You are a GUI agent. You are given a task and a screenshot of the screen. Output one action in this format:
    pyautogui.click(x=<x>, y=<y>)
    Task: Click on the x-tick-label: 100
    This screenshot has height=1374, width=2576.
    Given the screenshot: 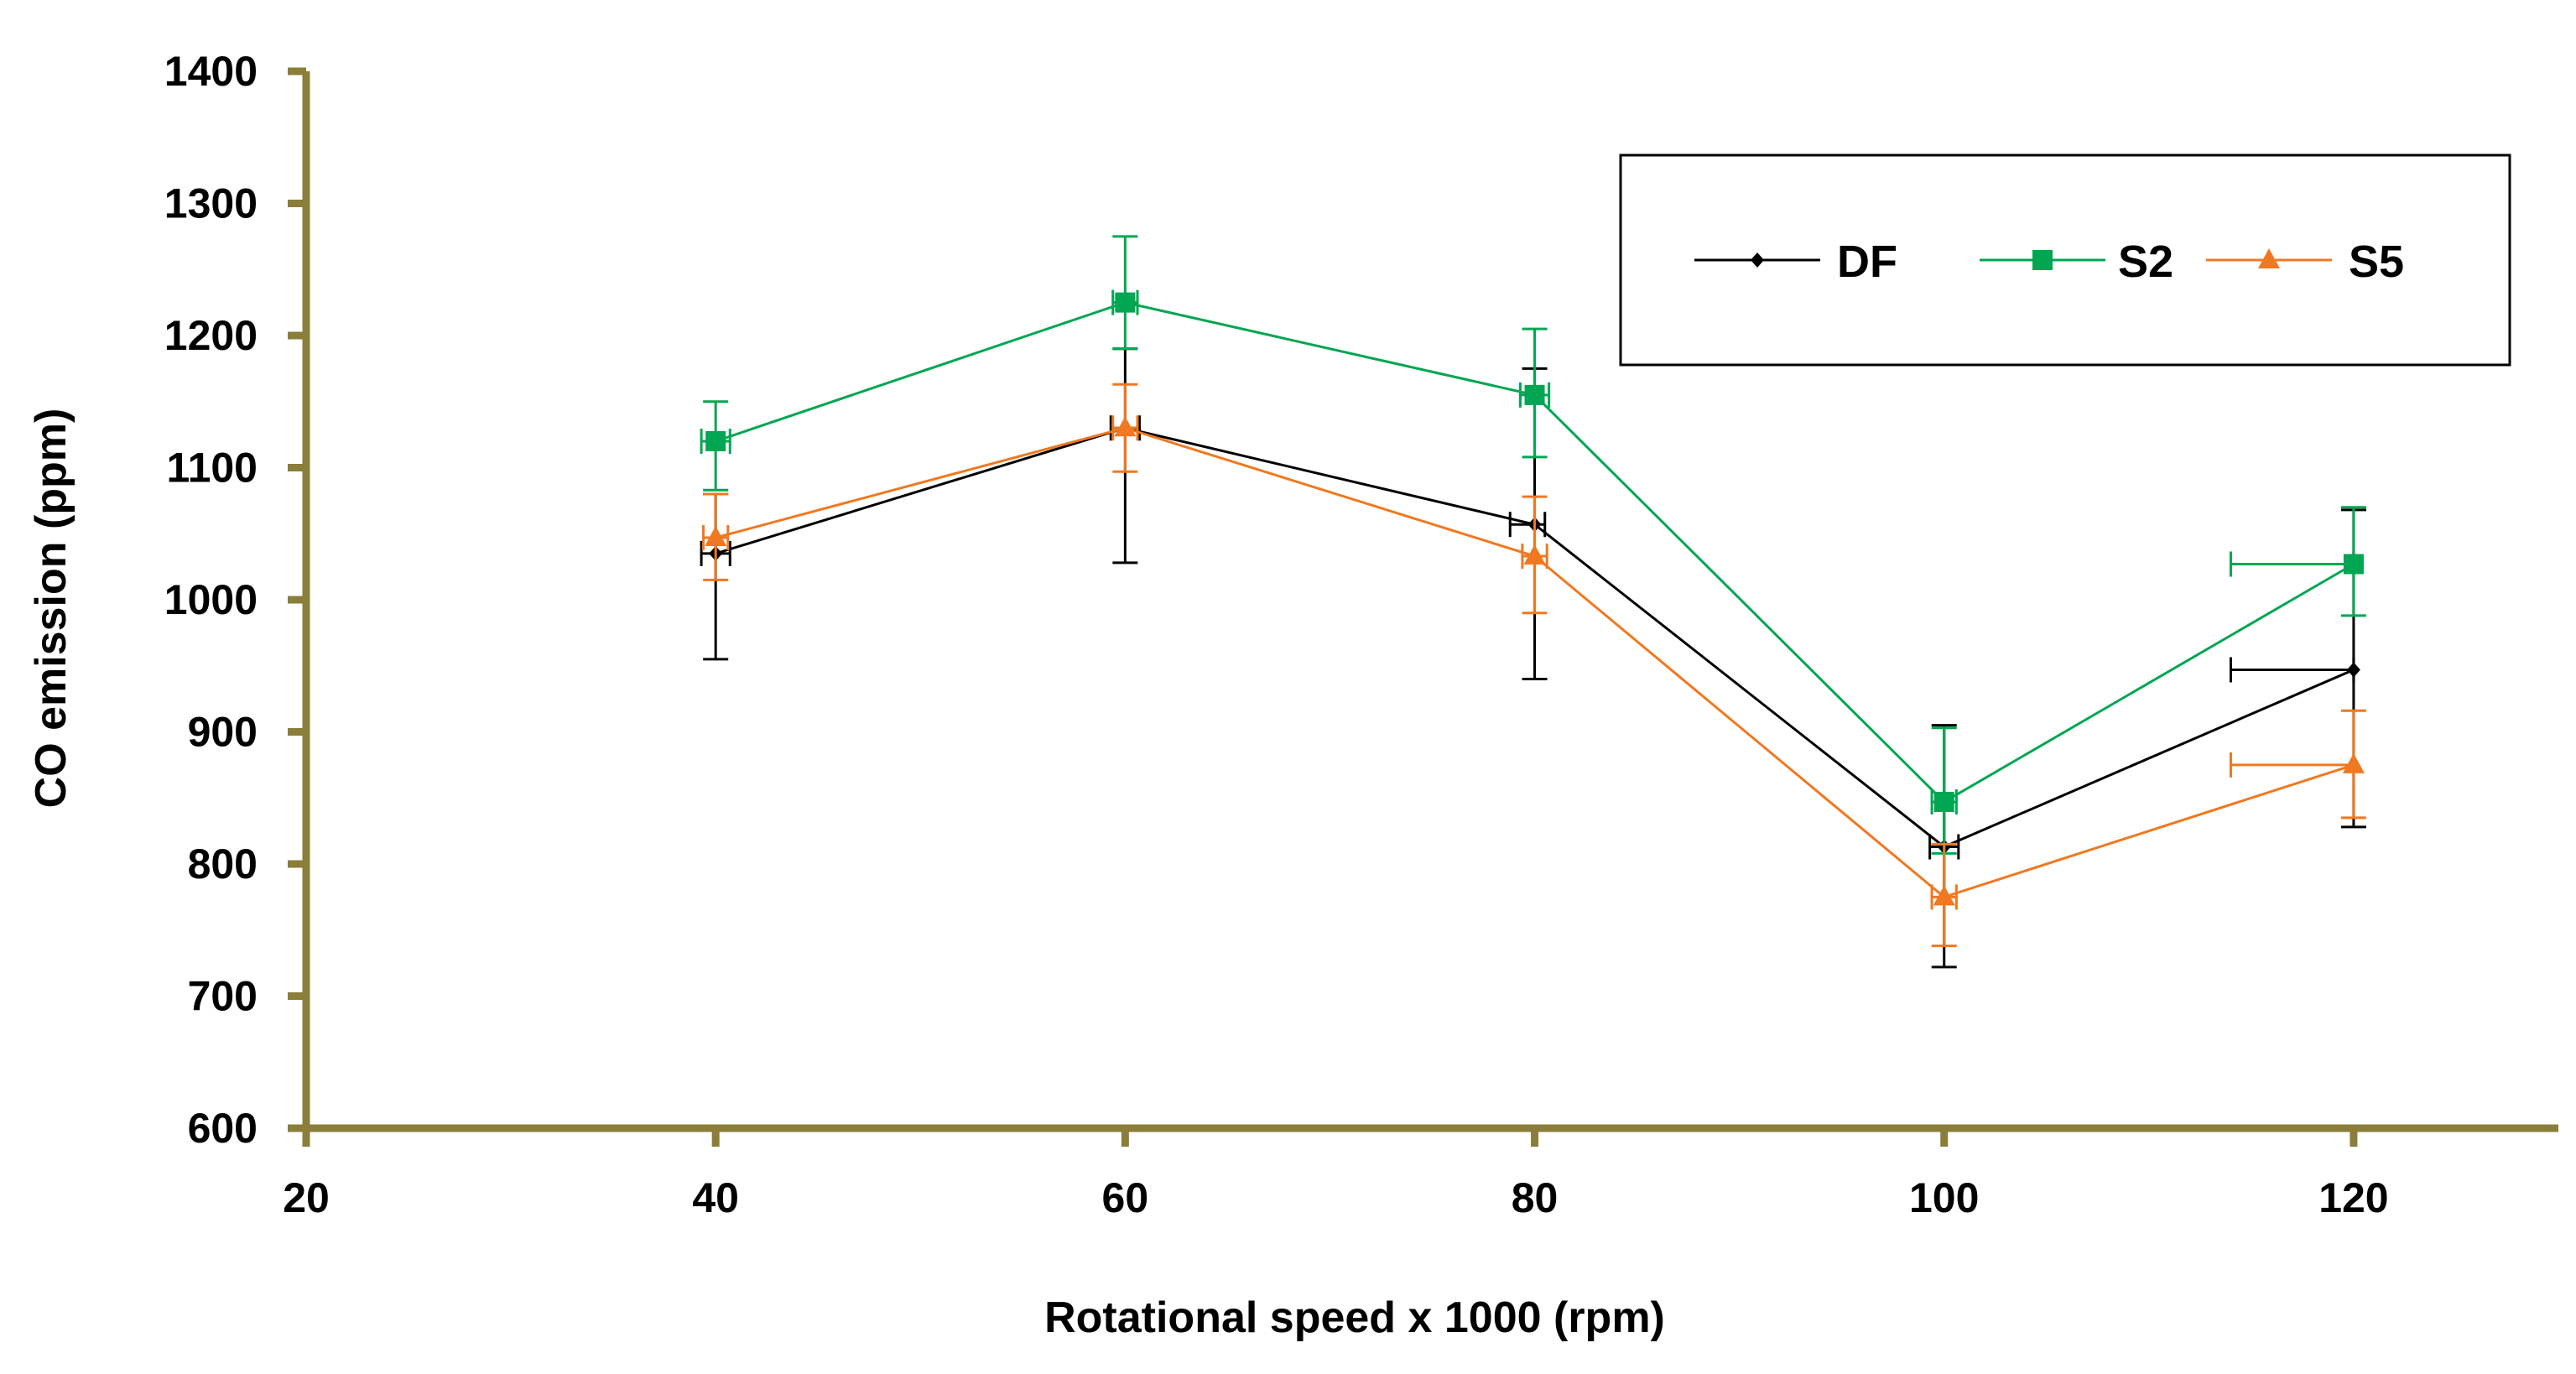 What is the action you would take?
    pyautogui.click(x=1944, y=1197)
    